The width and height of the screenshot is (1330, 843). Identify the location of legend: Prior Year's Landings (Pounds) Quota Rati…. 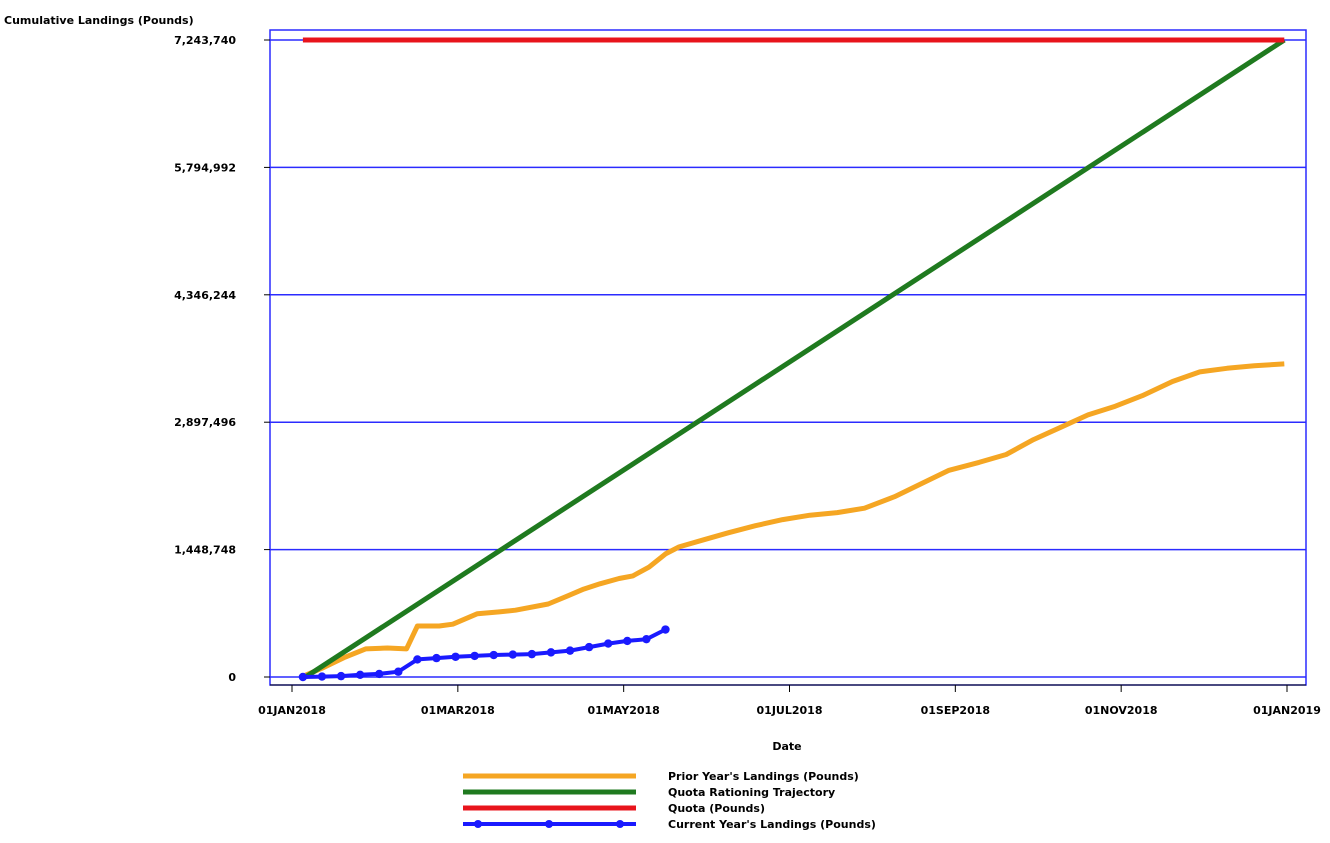
(669, 800).